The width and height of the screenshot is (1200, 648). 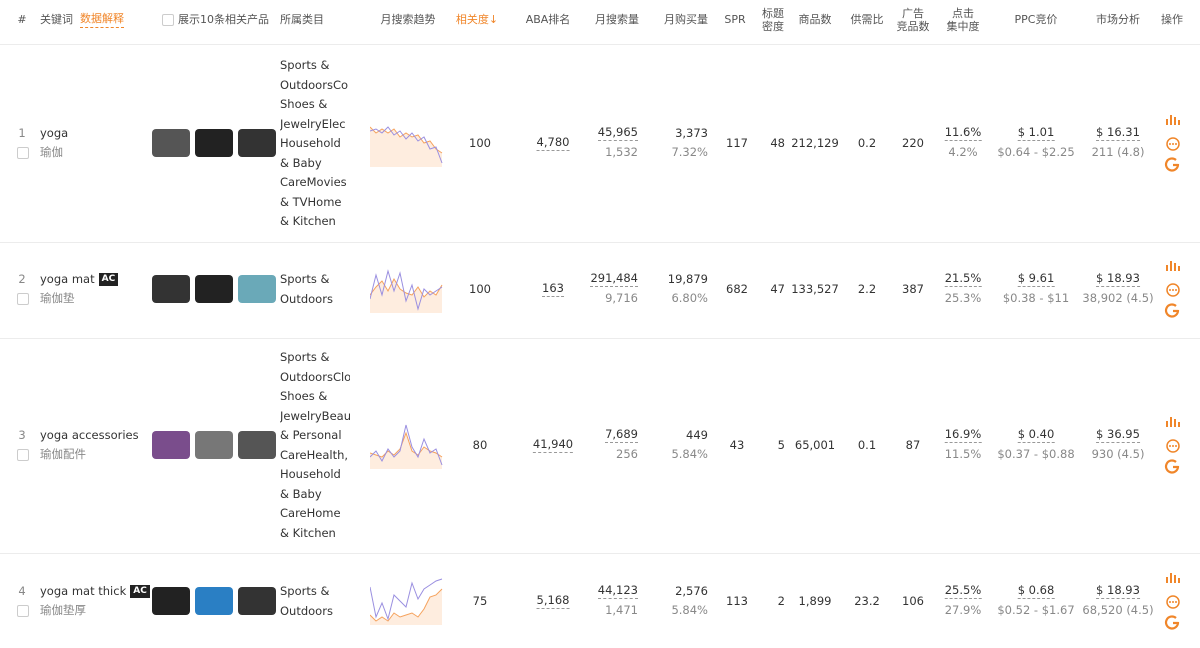 What do you see at coordinates (1118, 298) in the screenshot?
I see `market-reviews: 38,902 (4.5)` at bounding box center [1118, 298].